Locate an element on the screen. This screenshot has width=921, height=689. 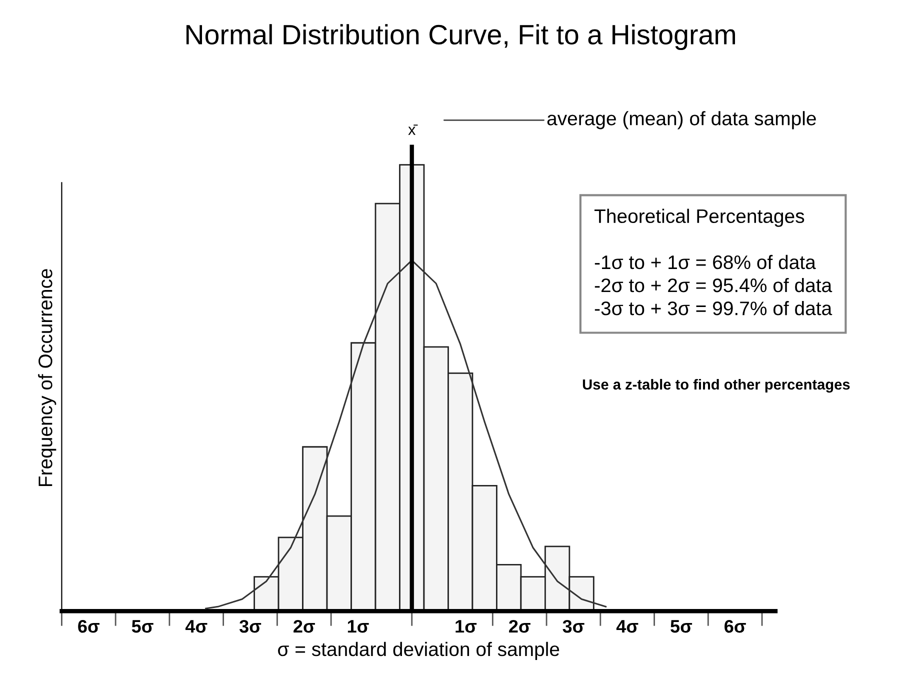
x-axis-title: σ = standard deviation of sample is located at coordinates (419, 651).